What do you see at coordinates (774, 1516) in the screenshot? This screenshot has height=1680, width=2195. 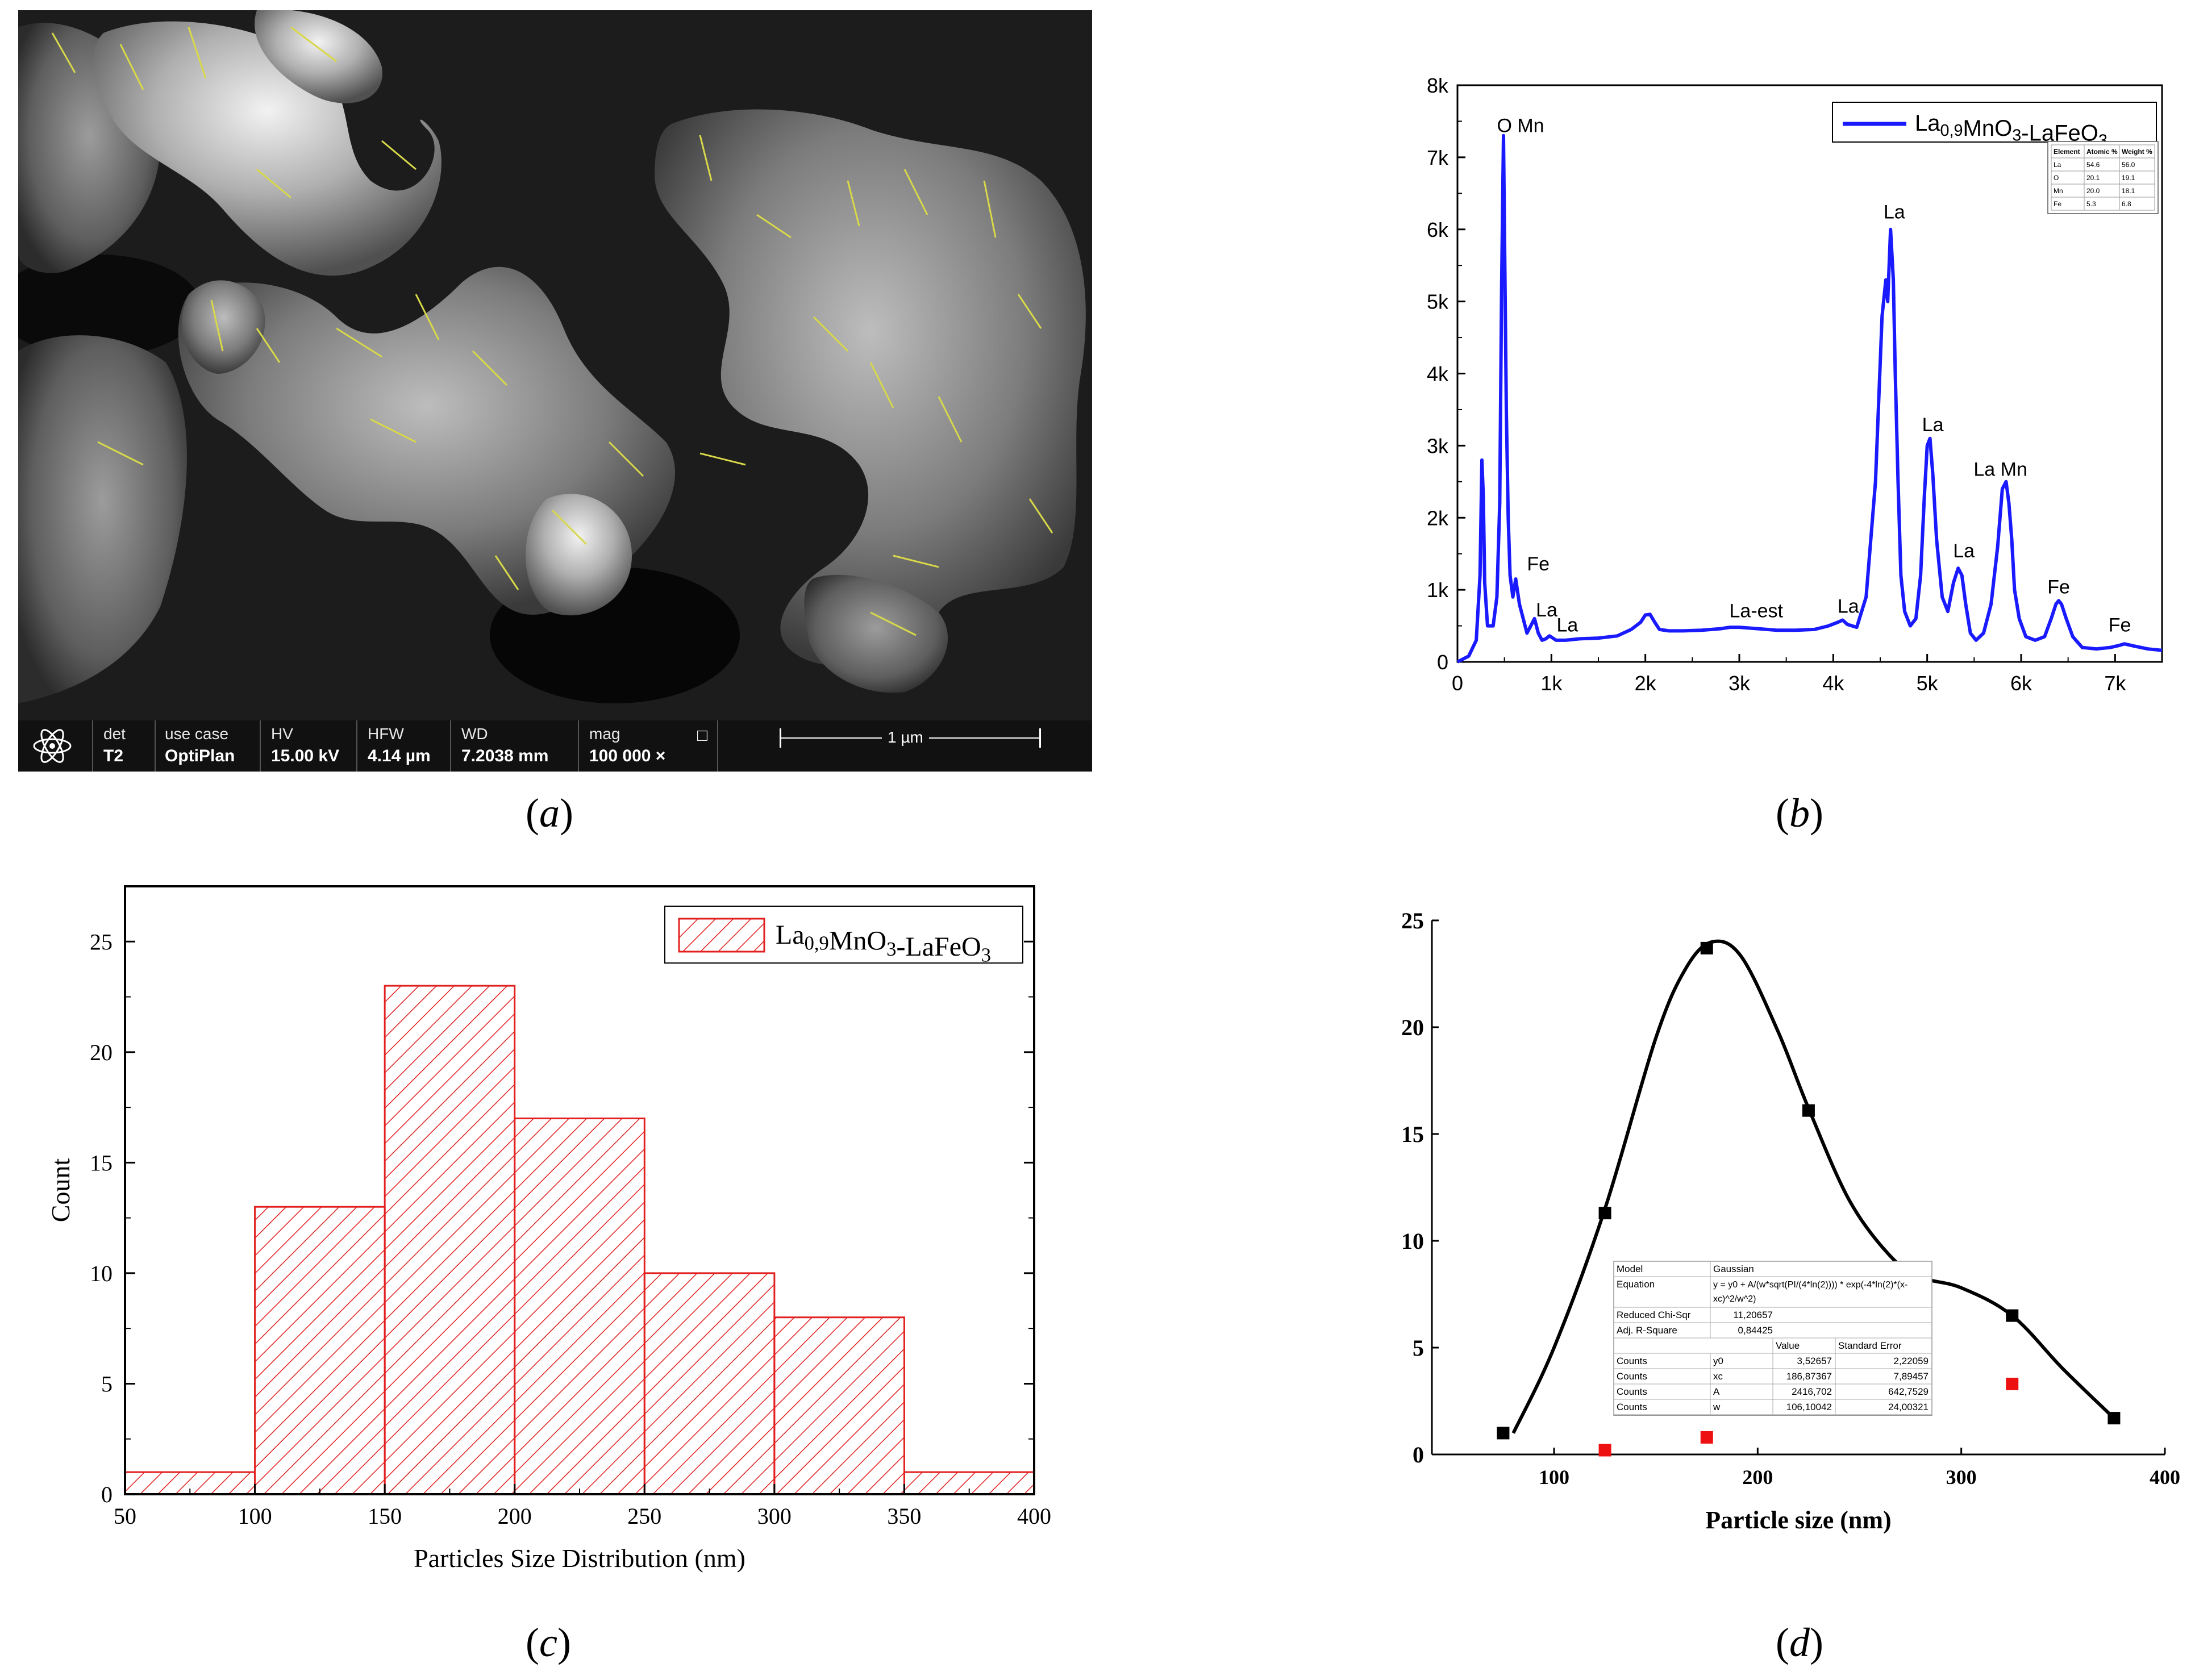 I see `x-tick-label: 300` at bounding box center [774, 1516].